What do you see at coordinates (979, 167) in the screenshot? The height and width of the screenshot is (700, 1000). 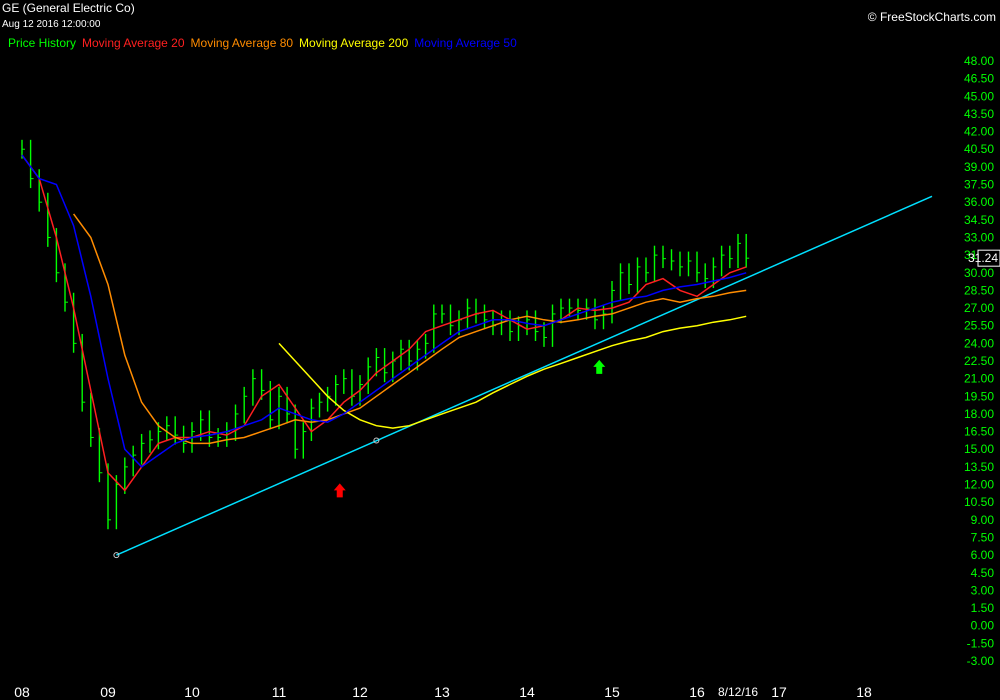 I see `y-tick-label: 39.00` at bounding box center [979, 167].